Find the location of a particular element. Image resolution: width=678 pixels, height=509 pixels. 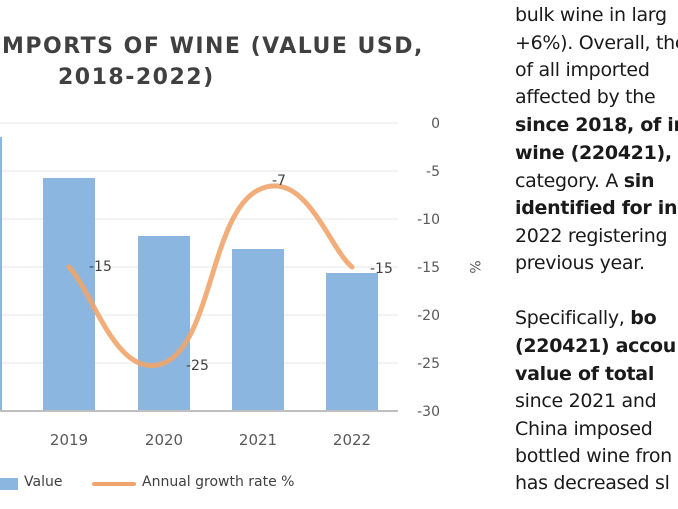

text-line: of all imported is located at coordinates (582, 70).